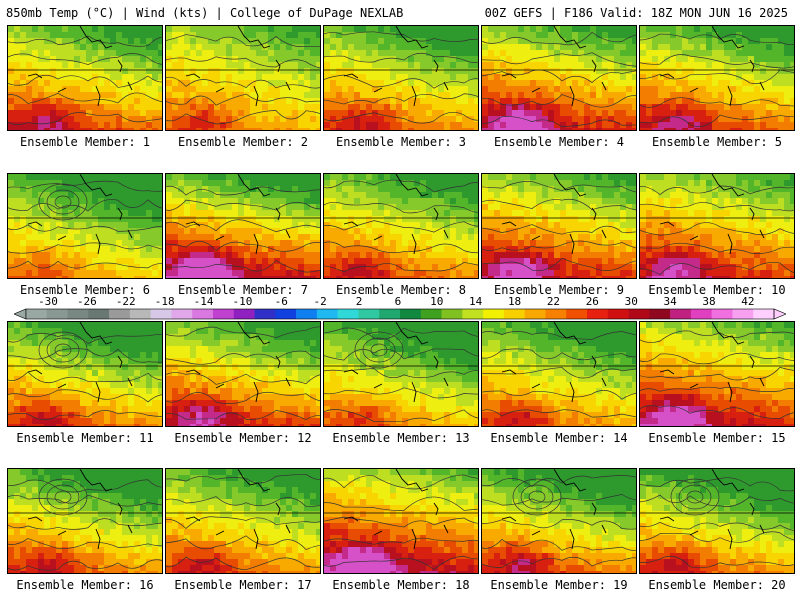 The height and width of the screenshot is (600, 800). Describe the element at coordinates (717, 585) in the screenshot. I see `ensemble-member-label-20: Ensemble Member: 20` at that location.